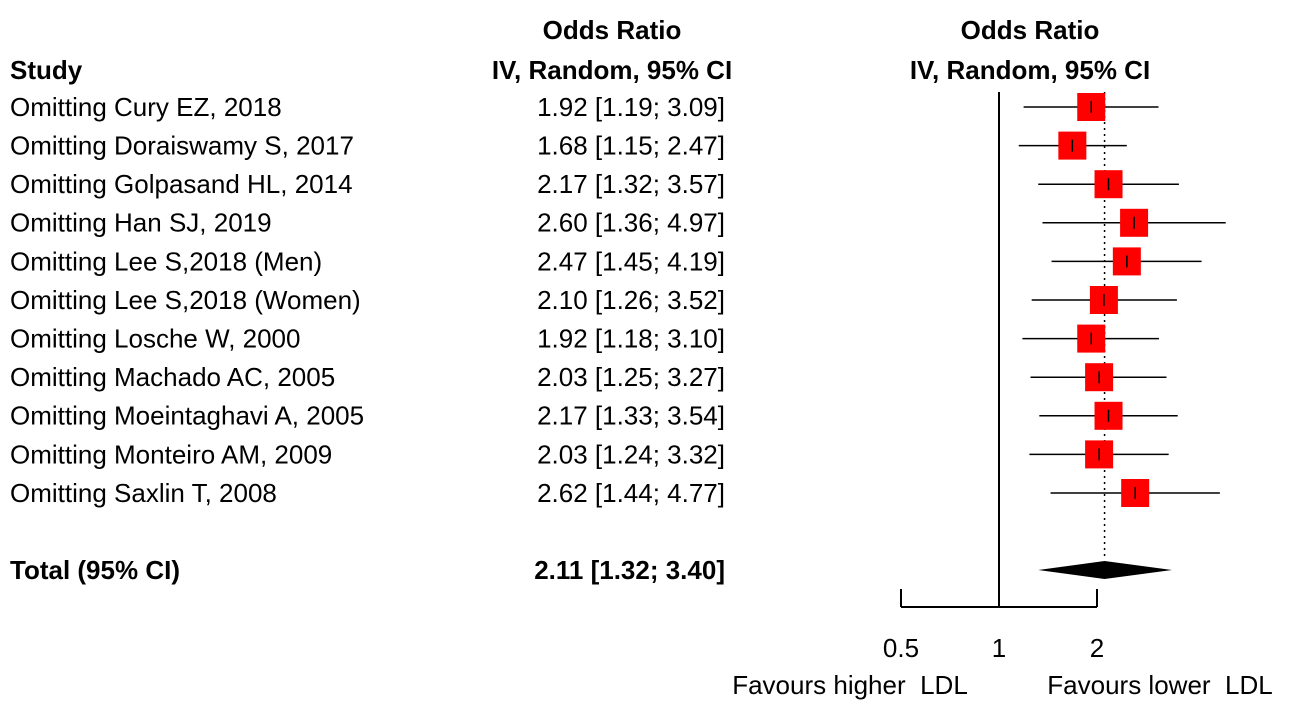 The width and height of the screenshot is (1303, 701). Describe the element at coordinates (631, 184) in the screenshot. I see `ci-label: 2.17 [1.32; 3.57]` at that location.